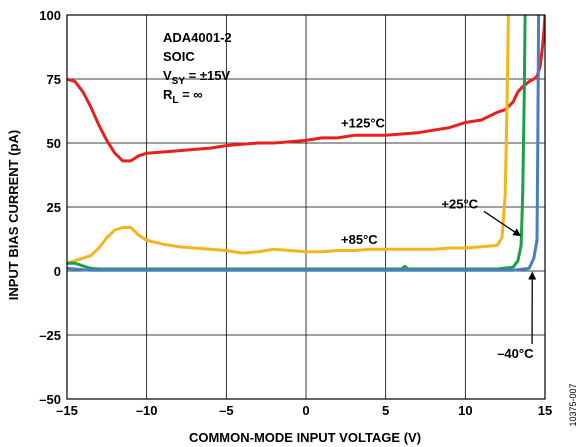 The image size is (584, 447). I want to click on y-tick-label: –50, so click(50, 399).